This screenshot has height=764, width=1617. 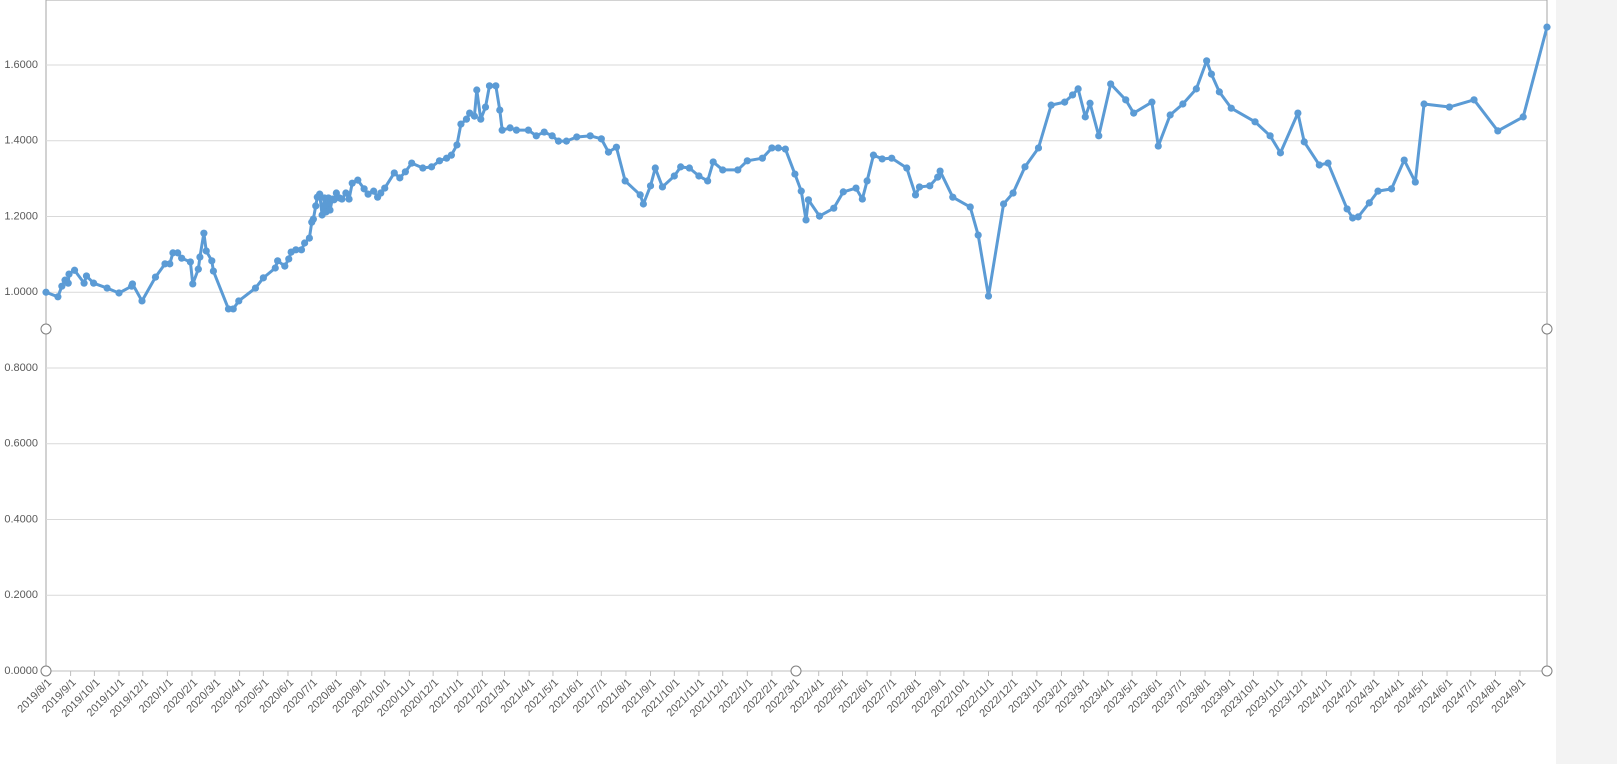 I want to click on y-tick-label: 0.4000, so click(x=21, y=519).